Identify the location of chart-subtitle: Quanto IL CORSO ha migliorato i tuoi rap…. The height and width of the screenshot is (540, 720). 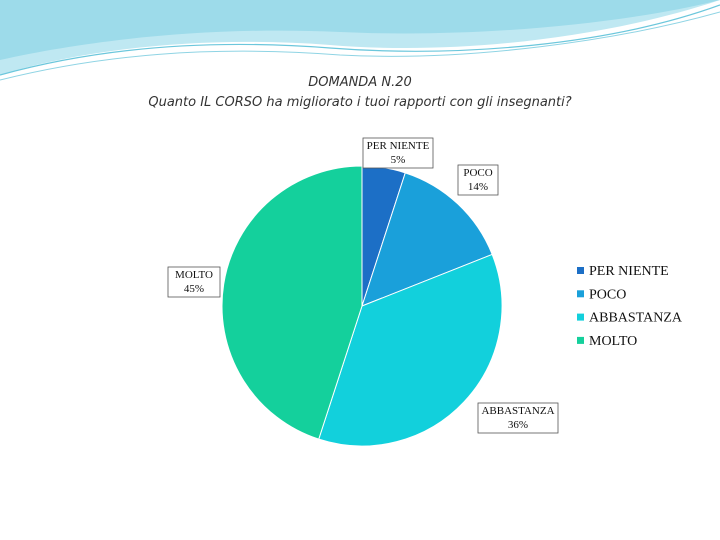
(359, 102).